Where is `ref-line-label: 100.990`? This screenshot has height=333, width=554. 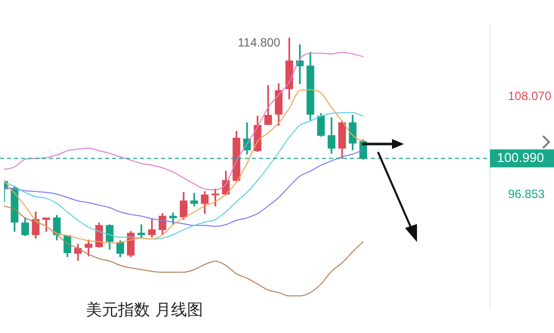
ref-line-label: 100.990 is located at coordinates (520, 158).